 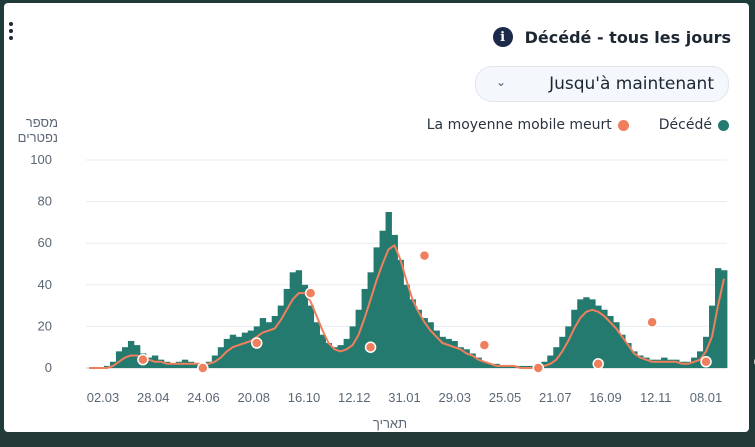 What do you see at coordinates (45, 284) in the screenshot?
I see `y-tick-label: 40` at bounding box center [45, 284].